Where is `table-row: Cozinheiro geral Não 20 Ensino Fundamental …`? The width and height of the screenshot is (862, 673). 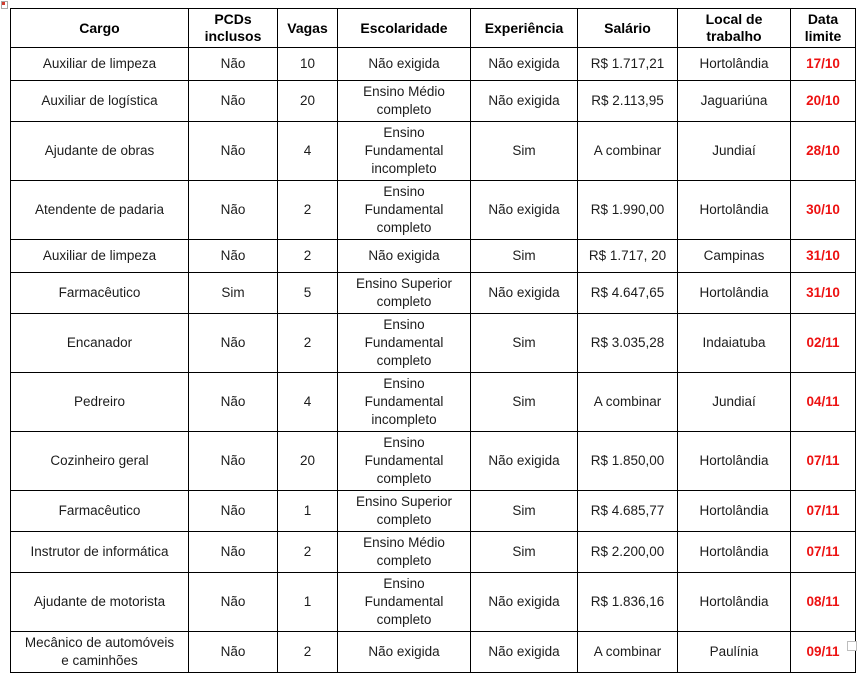
table-row: Cozinheiro geral Não 20 Ensino Fundamental … is located at coordinates (433, 461).